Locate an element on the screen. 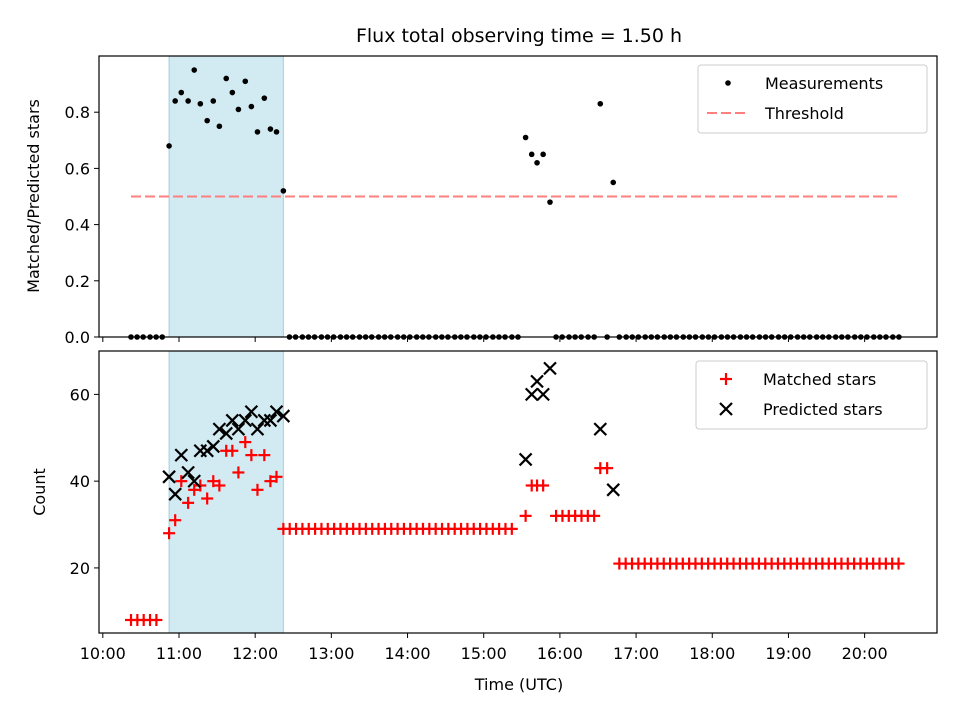  bottom-y-axis-label: Count is located at coordinates (39, 492).